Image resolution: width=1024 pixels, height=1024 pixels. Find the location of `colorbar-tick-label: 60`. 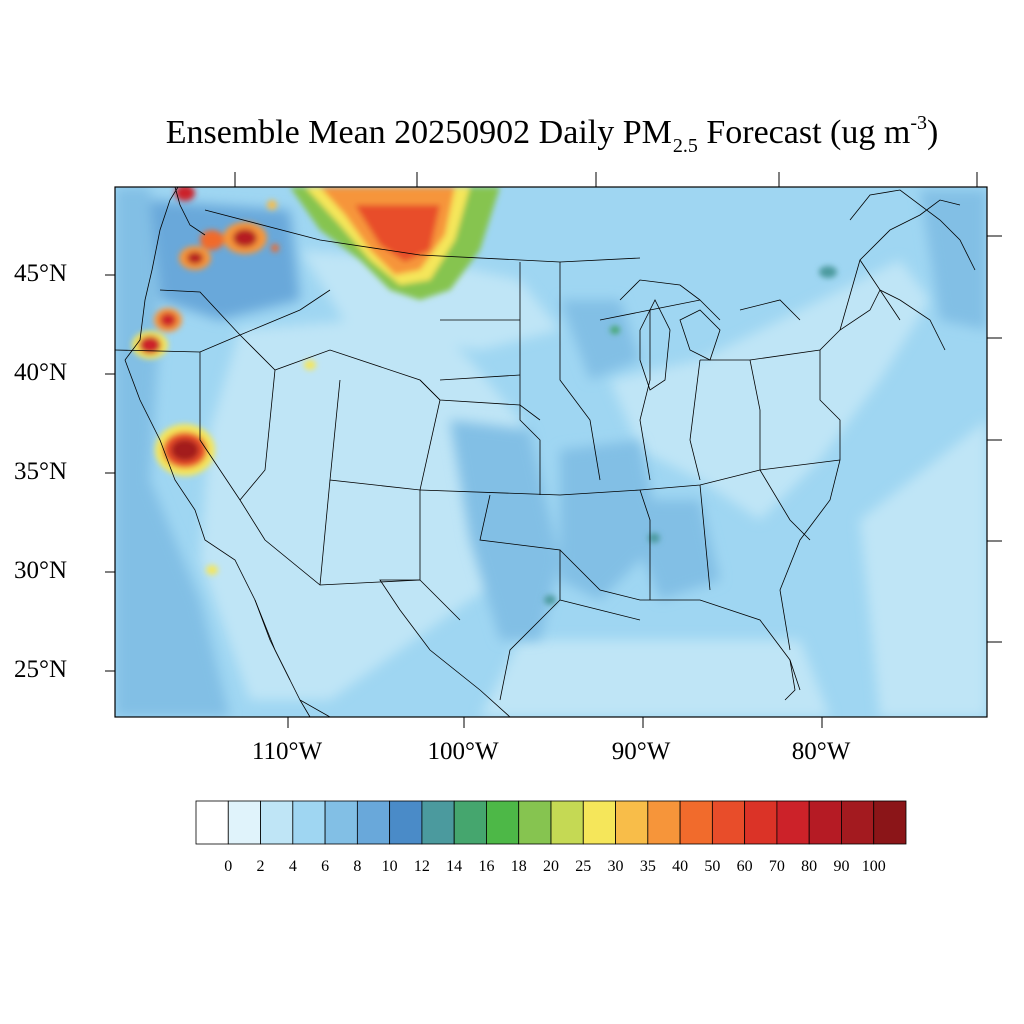

colorbar-tick-label: 60 is located at coordinates (744, 866).